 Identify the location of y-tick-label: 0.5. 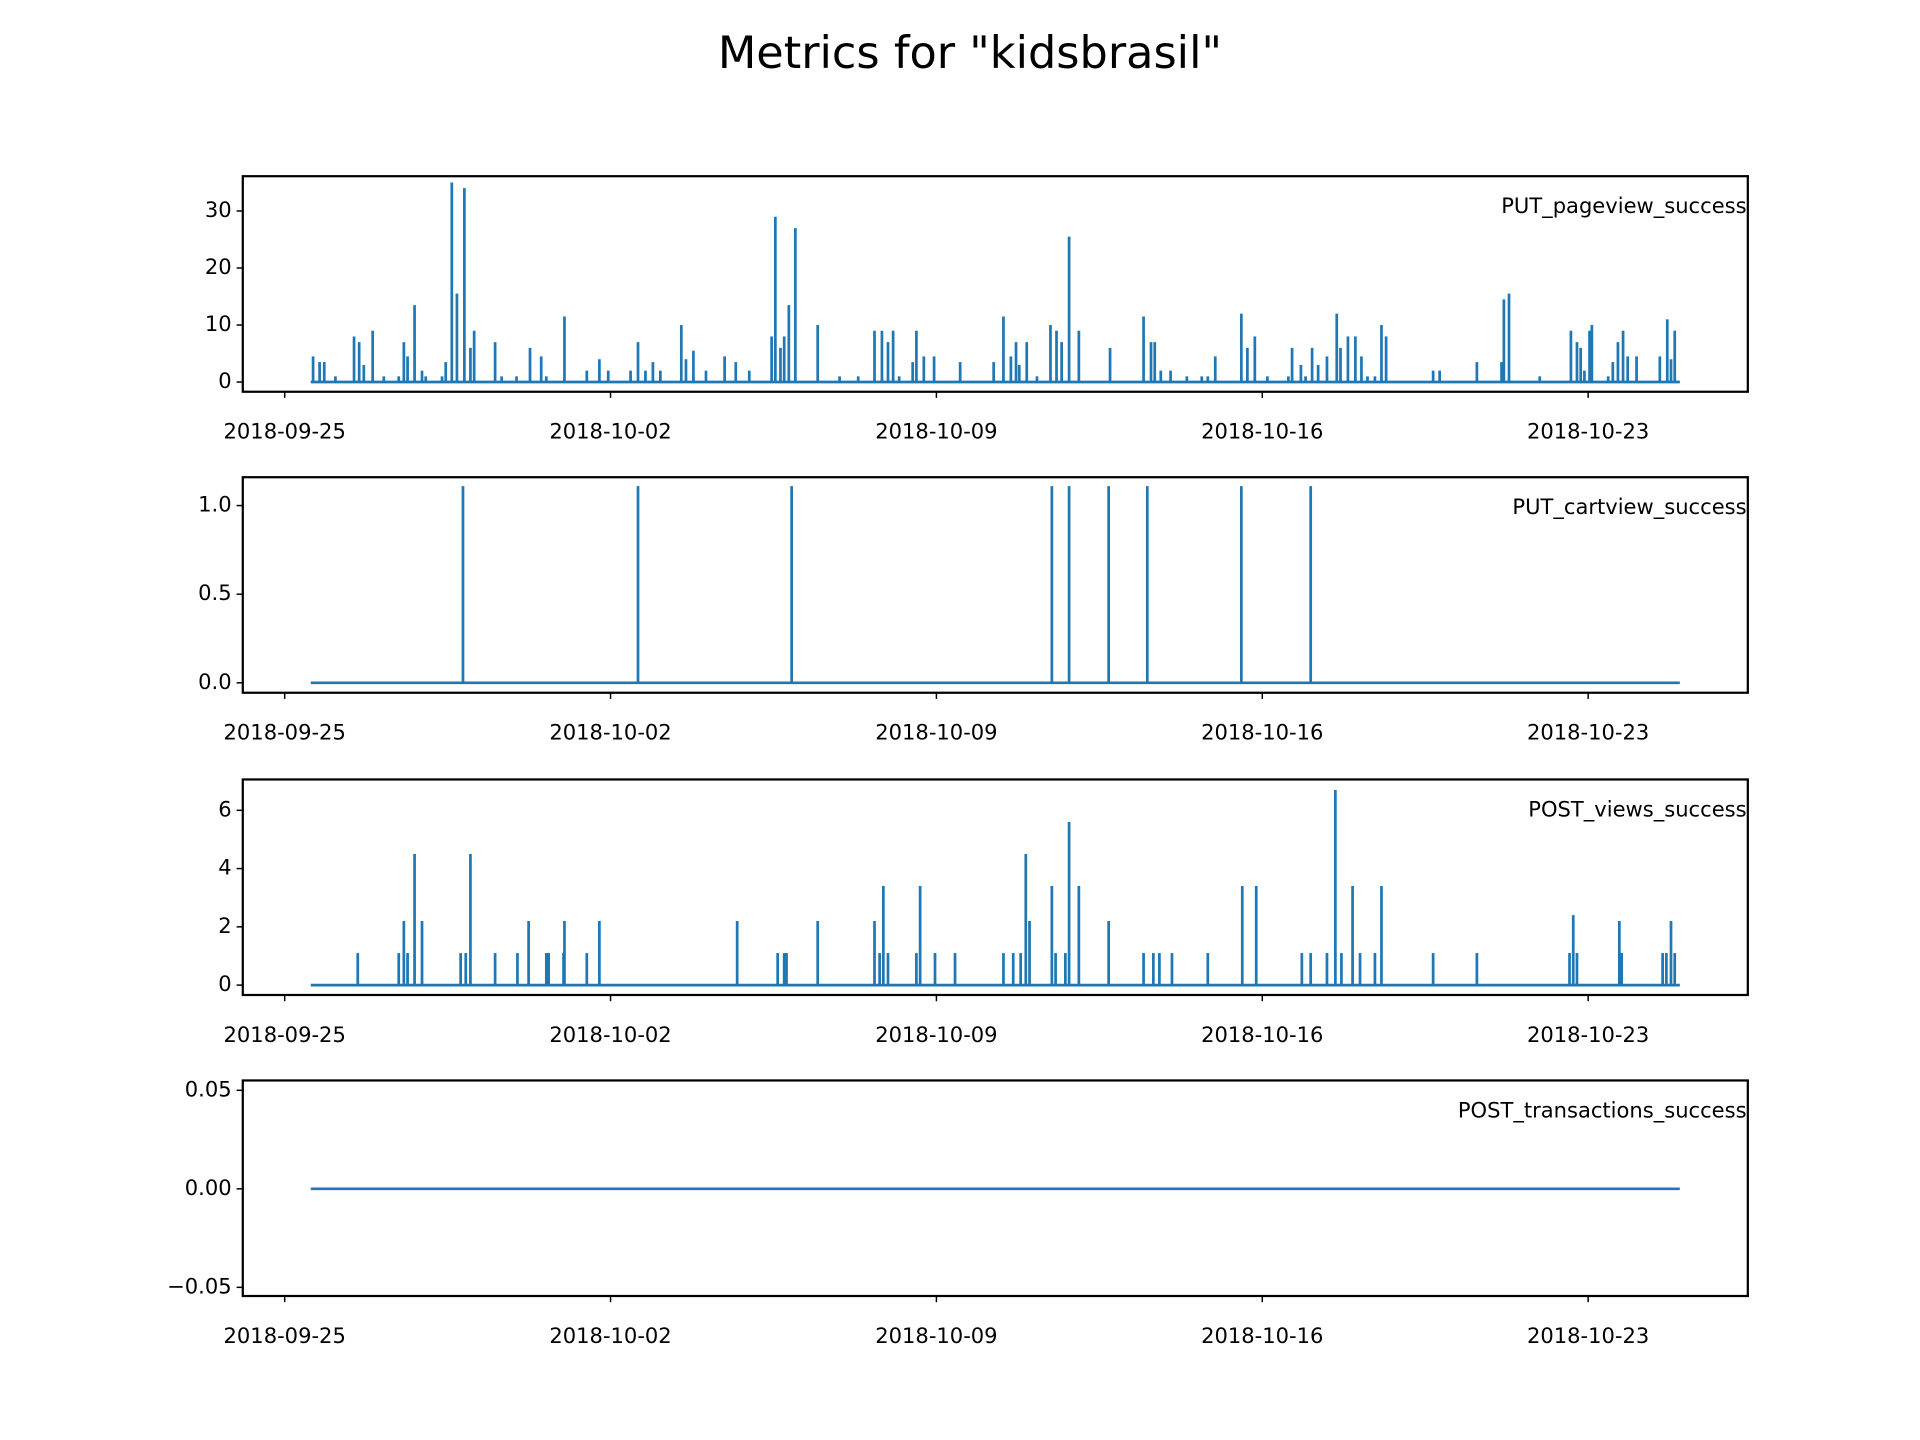
(214, 592).